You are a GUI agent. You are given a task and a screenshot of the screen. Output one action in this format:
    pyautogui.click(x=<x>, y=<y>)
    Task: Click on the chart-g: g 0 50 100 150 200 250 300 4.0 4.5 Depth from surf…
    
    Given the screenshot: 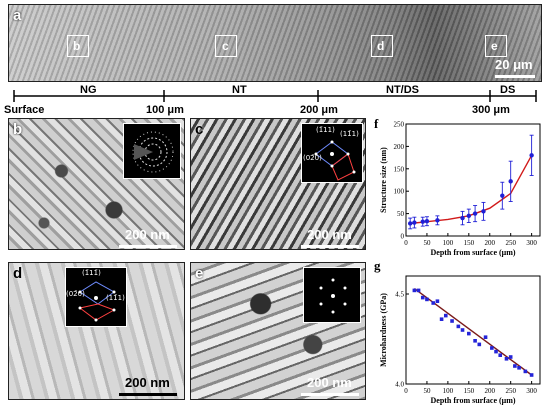 What is the action you would take?
    pyautogui.click(x=457, y=331)
    